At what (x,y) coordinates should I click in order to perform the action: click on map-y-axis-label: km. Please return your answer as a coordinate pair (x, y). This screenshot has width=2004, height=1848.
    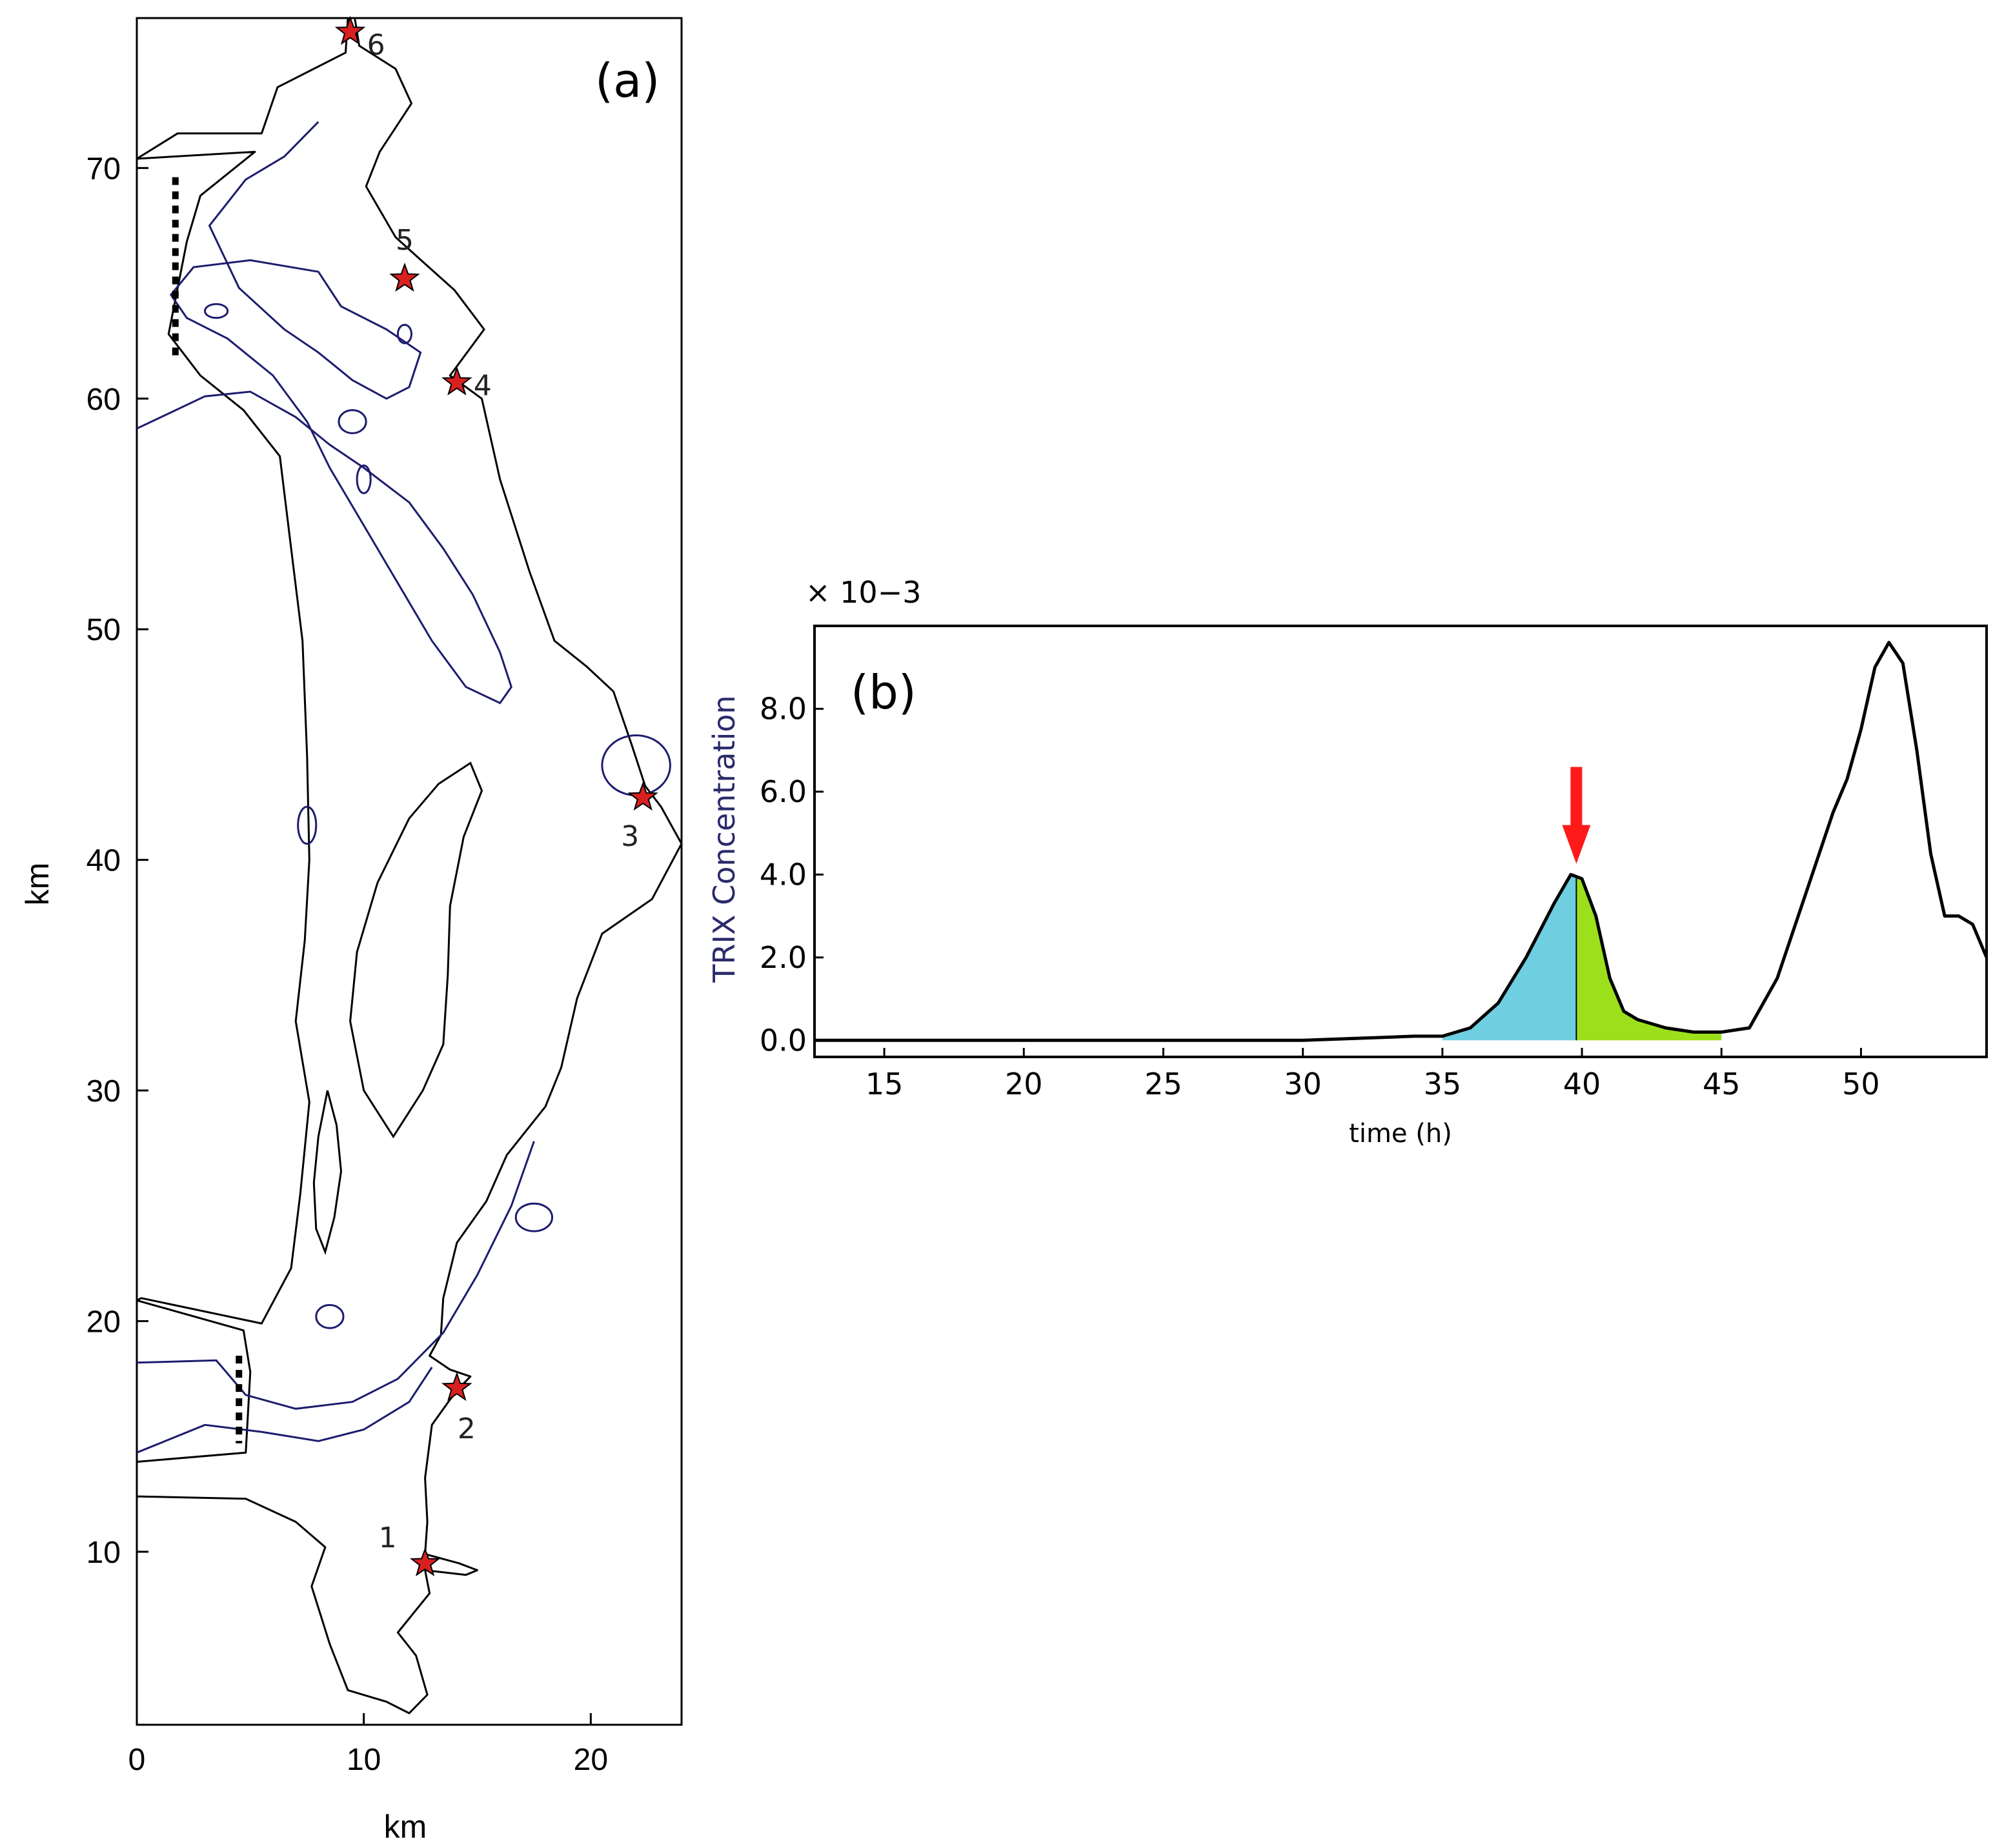
    Looking at the image, I should click on (37, 884).